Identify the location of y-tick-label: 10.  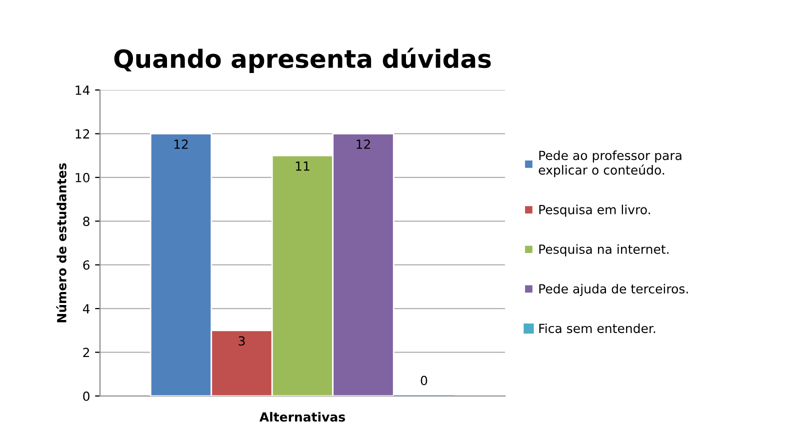
(83, 177).